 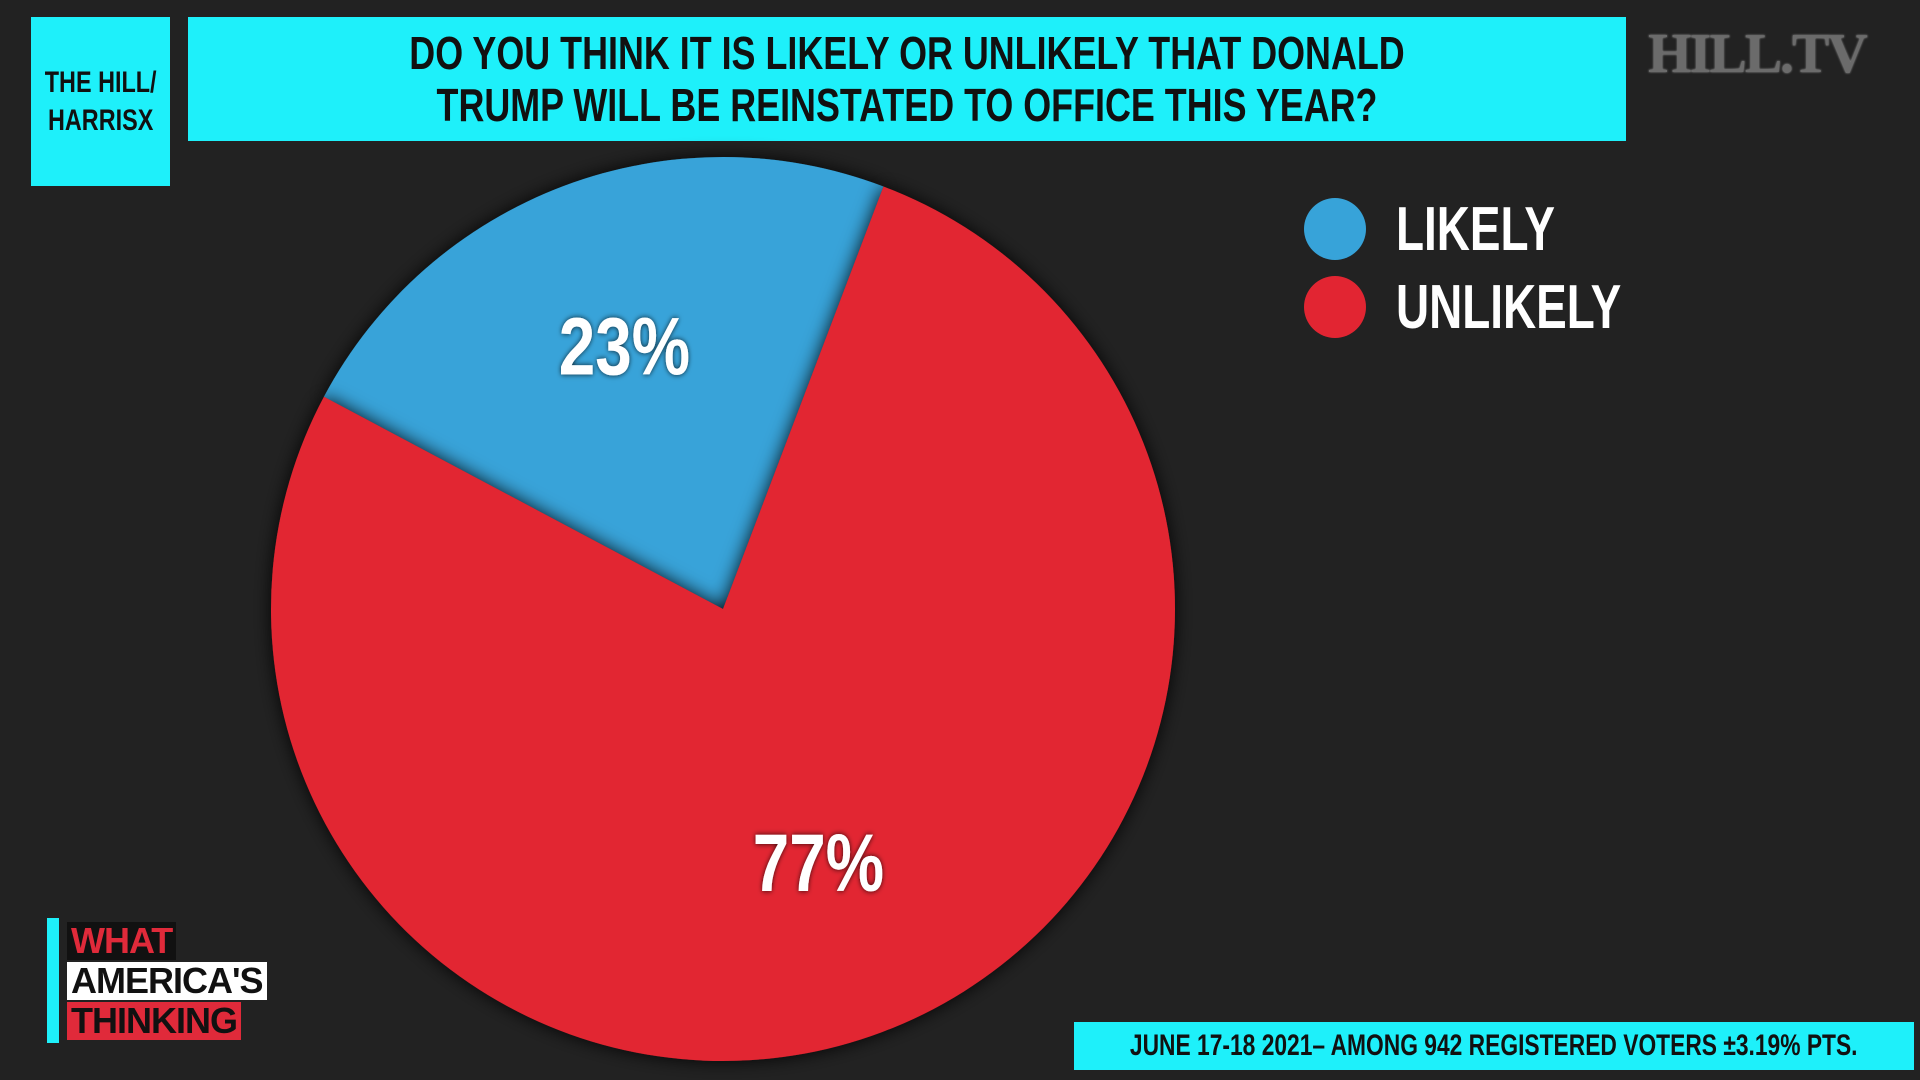 What do you see at coordinates (100, 101) in the screenshot?
I see `source-badge: THE HILL/ HARRISX` at bounding box center [100, 101].